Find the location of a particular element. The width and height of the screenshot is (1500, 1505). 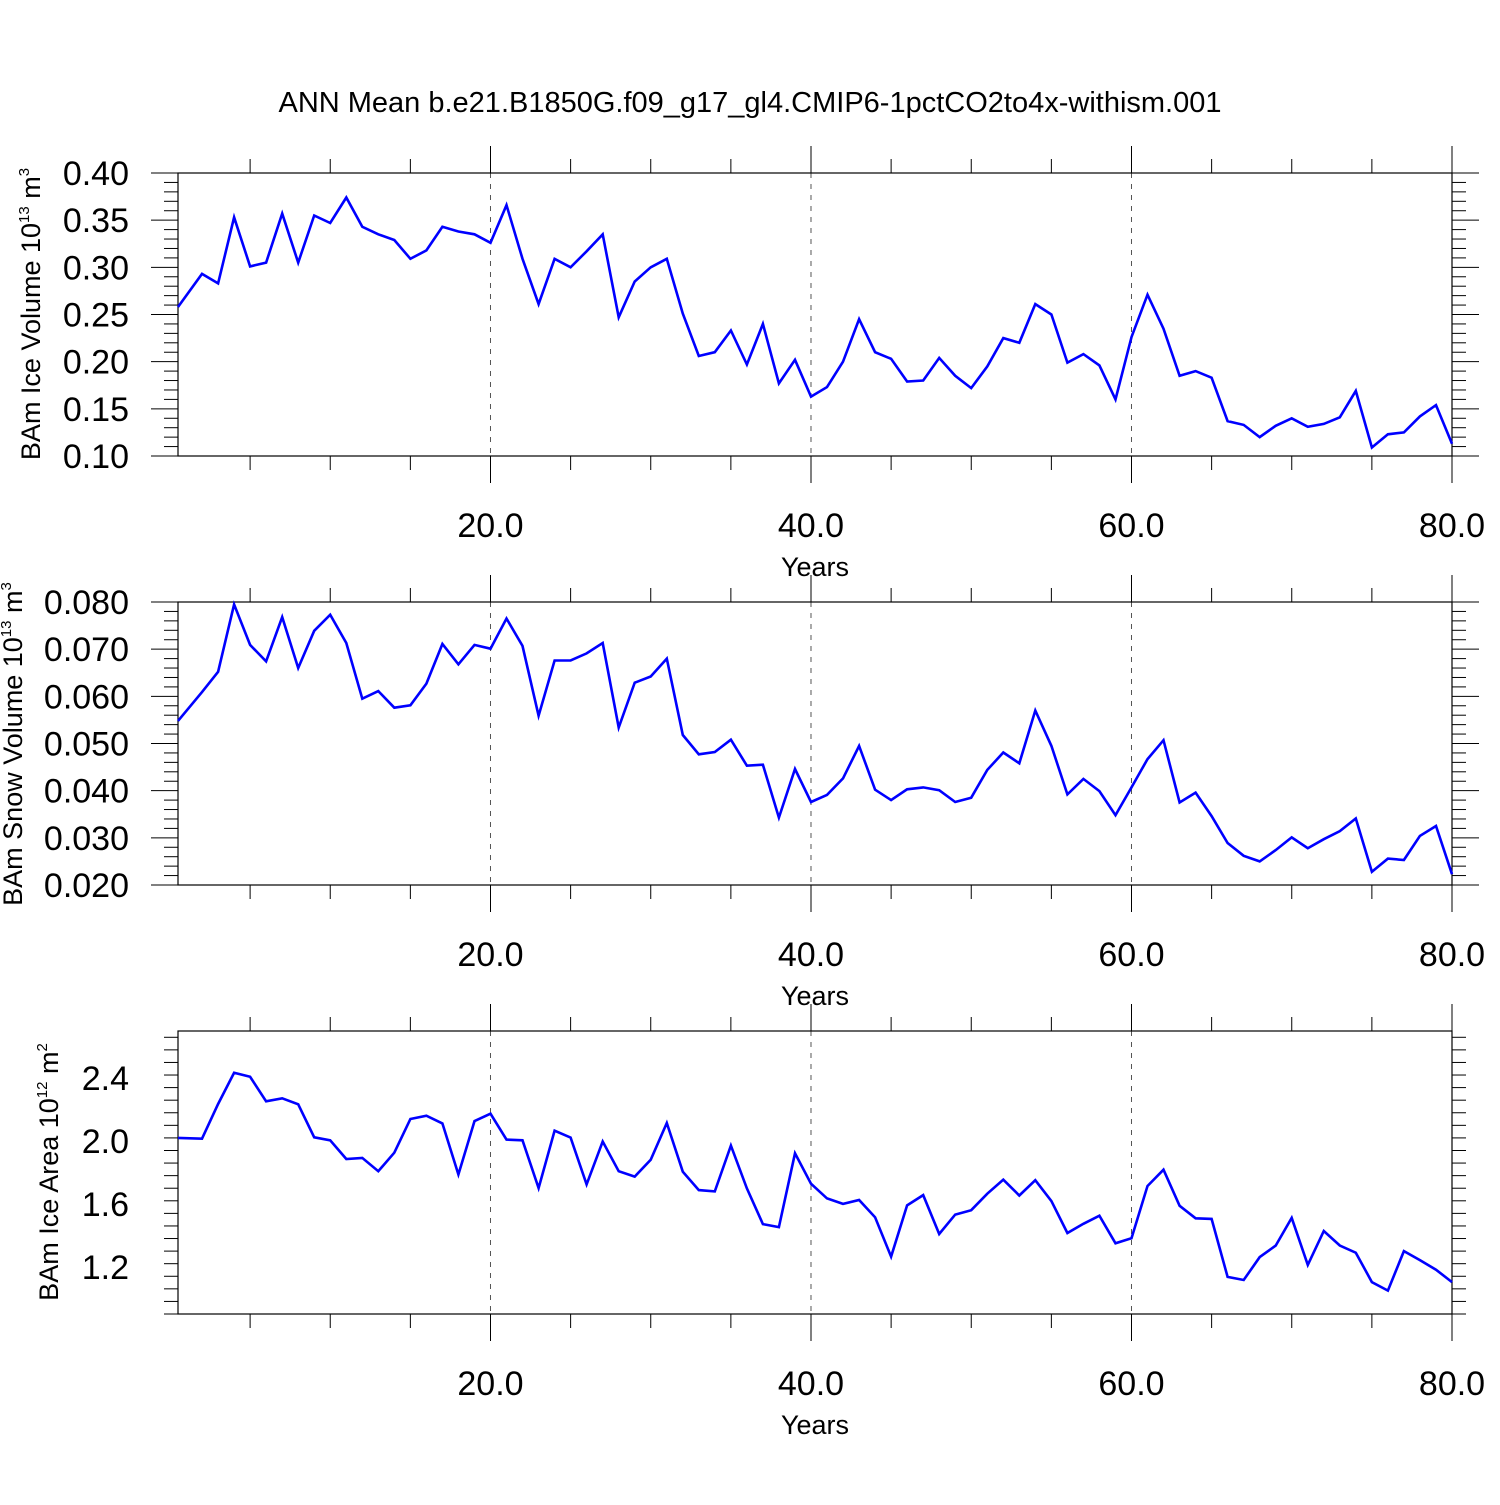

y-tick-label: 2.0 is located at coordinates (105, 1142).